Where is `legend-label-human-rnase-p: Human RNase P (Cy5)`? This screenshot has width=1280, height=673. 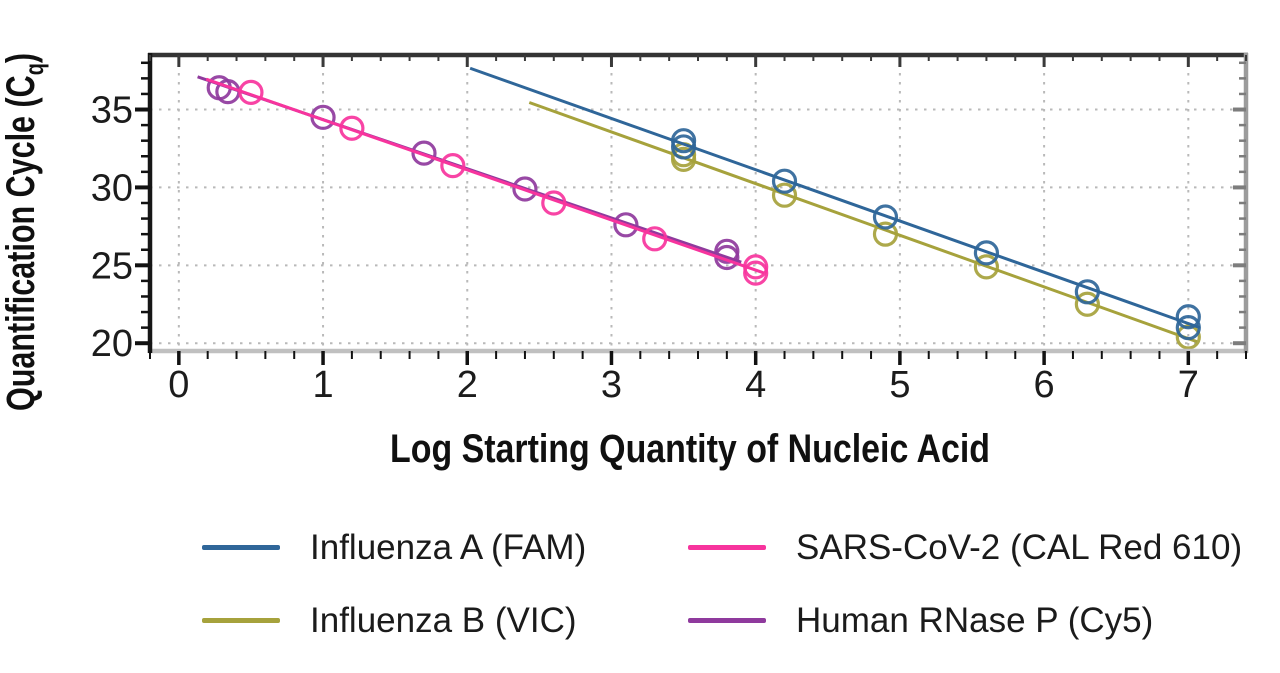
legend-label-human-rnase-p: Human RNase P (Cy5) is located at coordinates (975, 620).